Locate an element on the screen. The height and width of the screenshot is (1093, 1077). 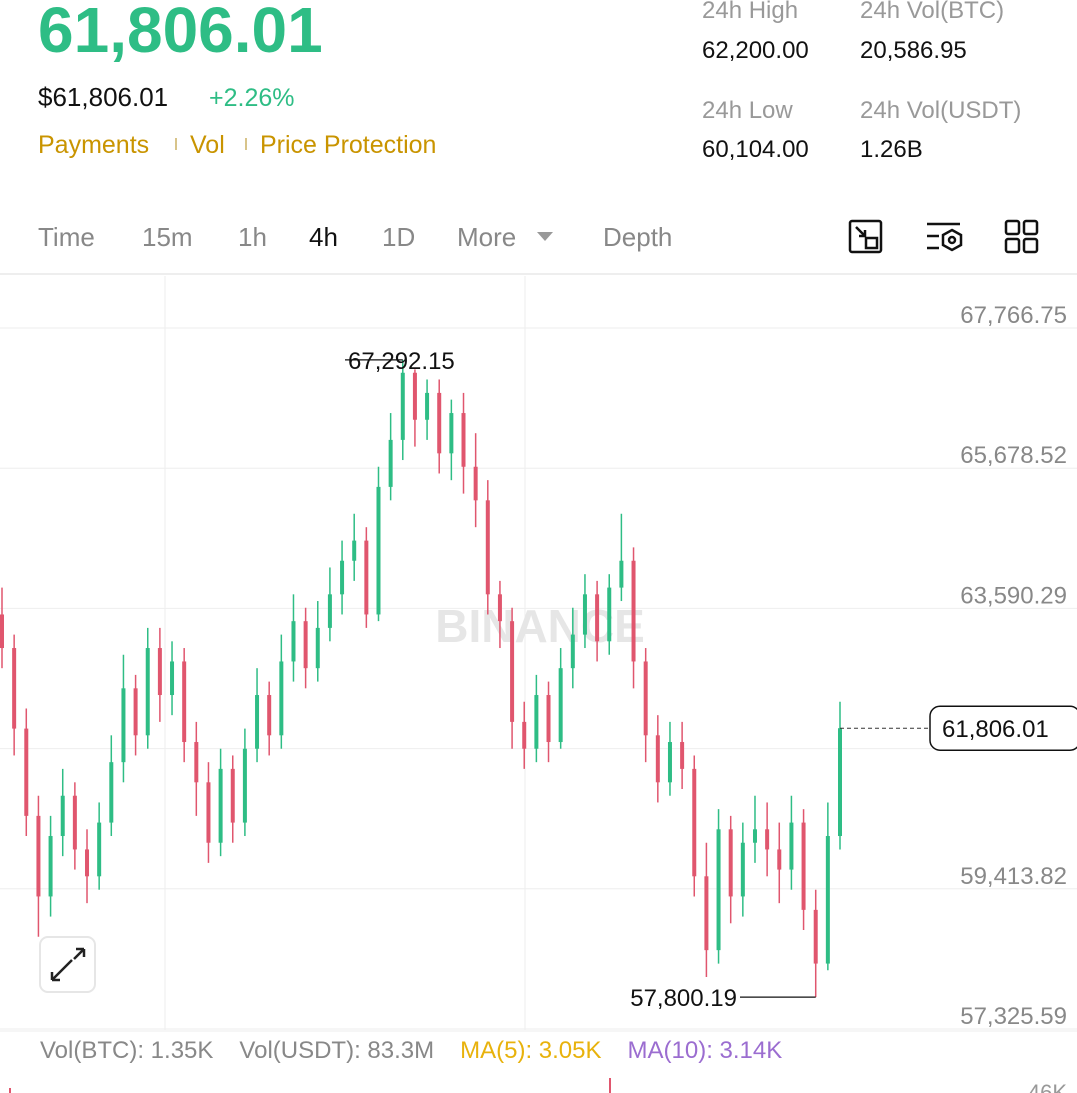
y-tick-label: 57,325.59 is located at coordinates (1013, 1016).